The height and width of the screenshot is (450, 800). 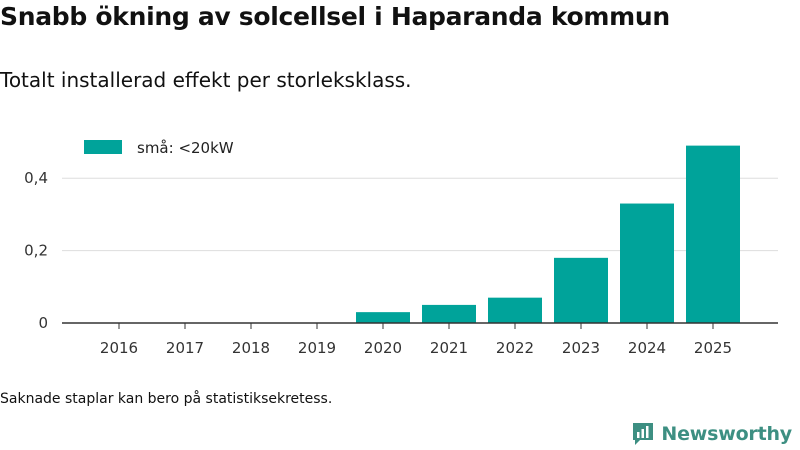 I want to click on legend-swatch, so click(x=103, y=147).